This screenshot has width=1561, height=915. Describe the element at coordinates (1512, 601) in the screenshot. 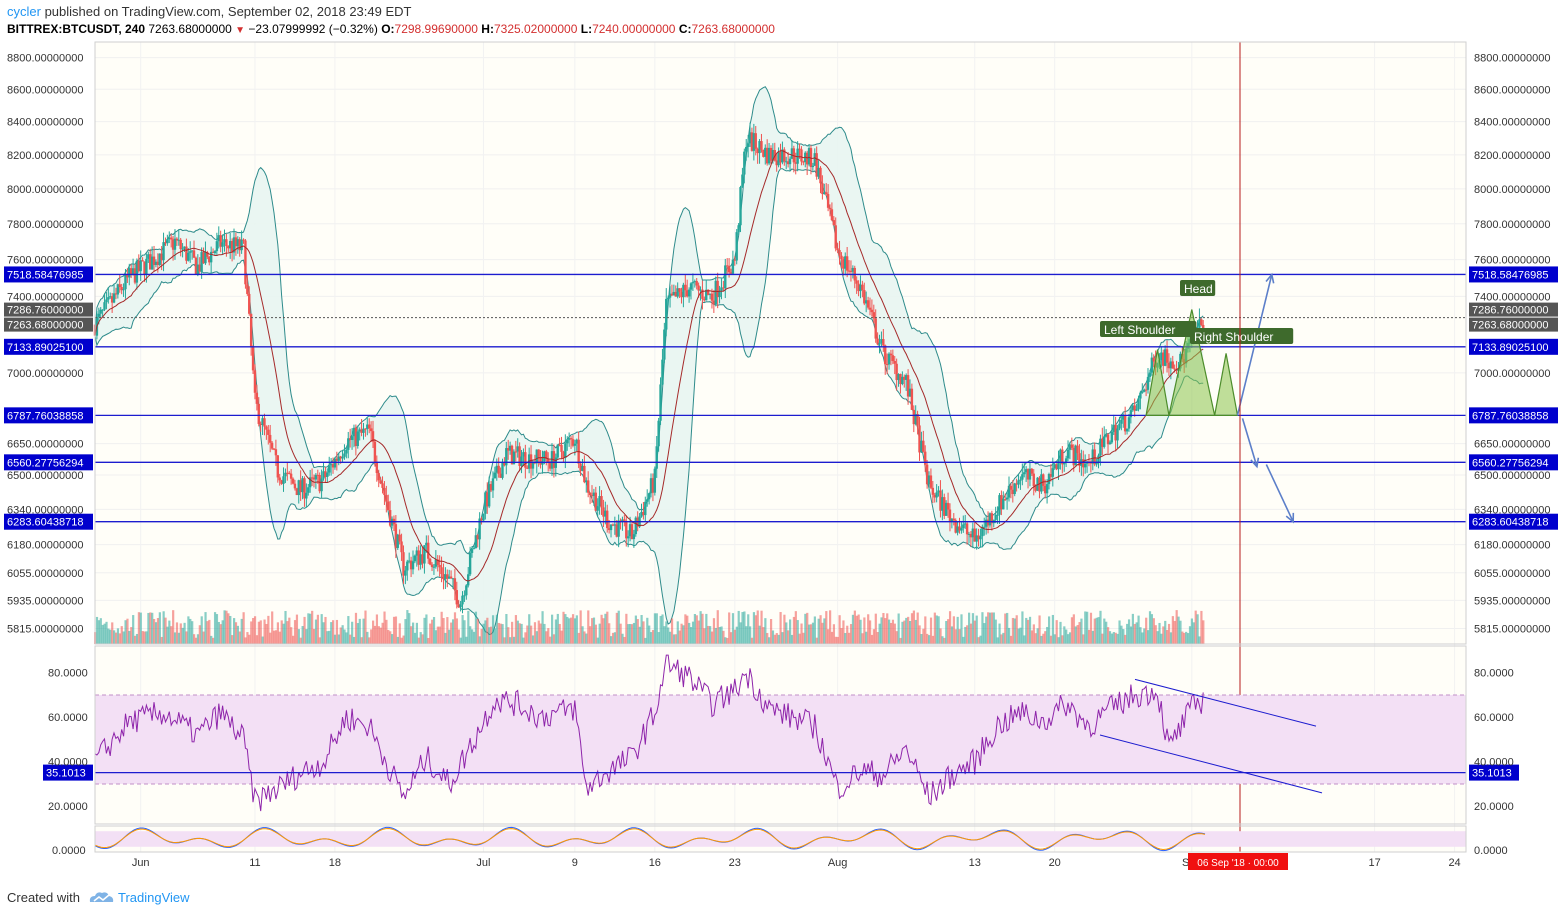

I see `y-tick-right: 5935.00000000` at that location.